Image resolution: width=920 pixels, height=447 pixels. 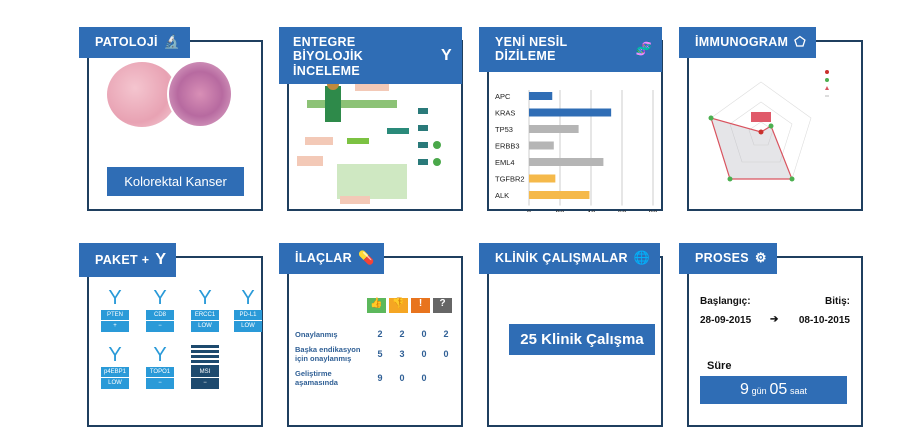 I want to click on end-label: Bitiş:, so click(x=837, y=301).